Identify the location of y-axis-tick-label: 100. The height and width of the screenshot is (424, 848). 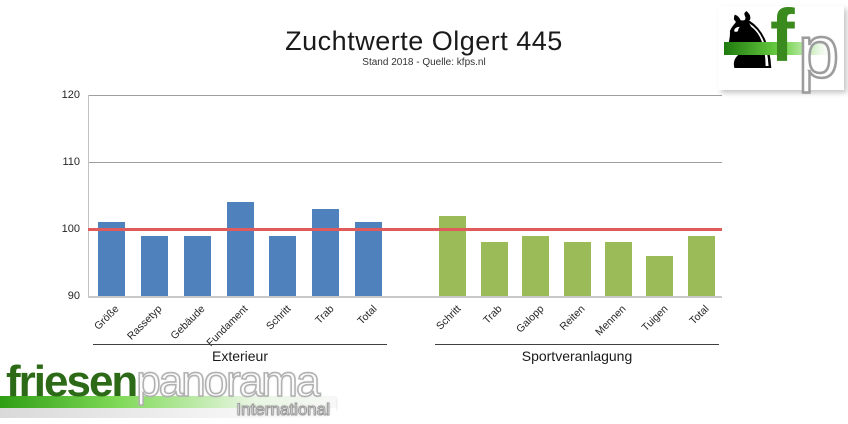
(70, 229).